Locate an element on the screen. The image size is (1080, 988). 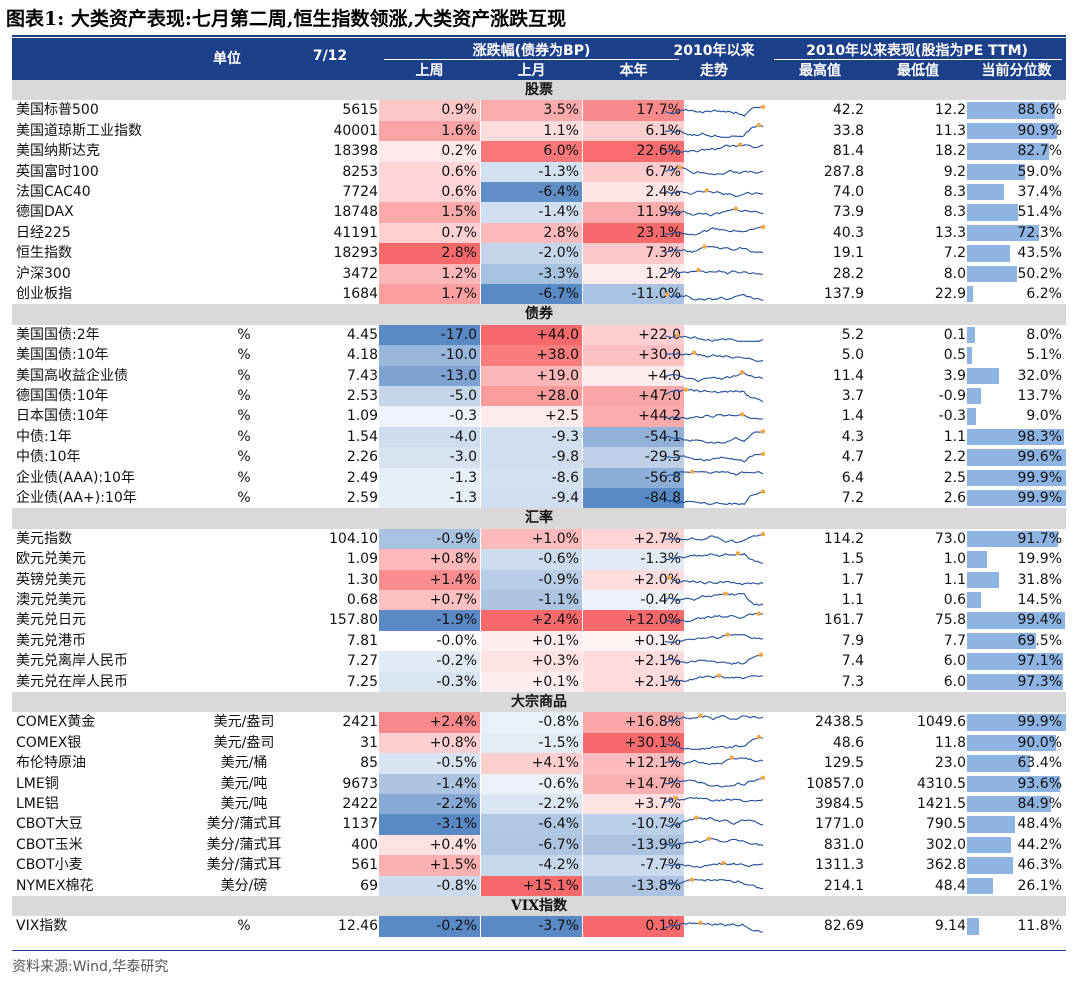
percentile-cell: 88.6% is located at coordinates (1016, 110).